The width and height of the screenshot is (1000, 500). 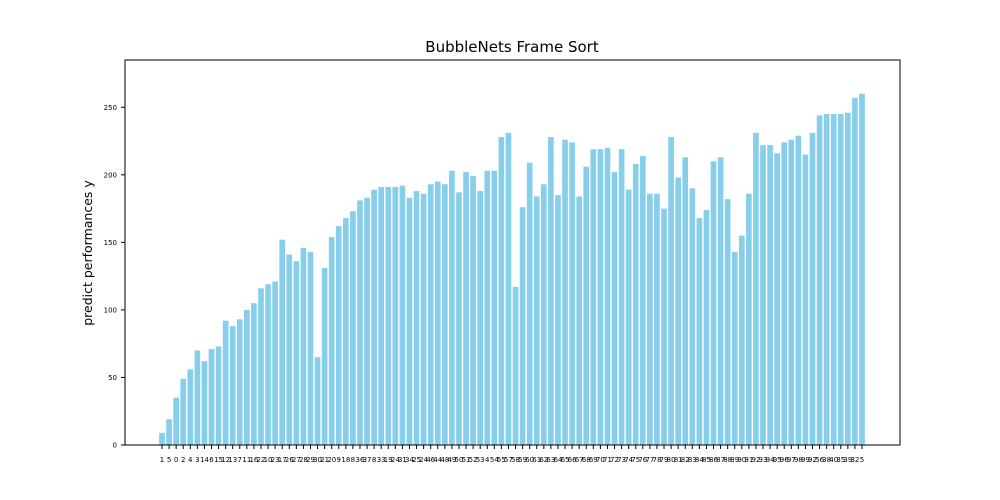 What do you see at coordinates (409, 460) in the screenshot?
I see `x-tick-label: 34` at bounding box center [409, 460].